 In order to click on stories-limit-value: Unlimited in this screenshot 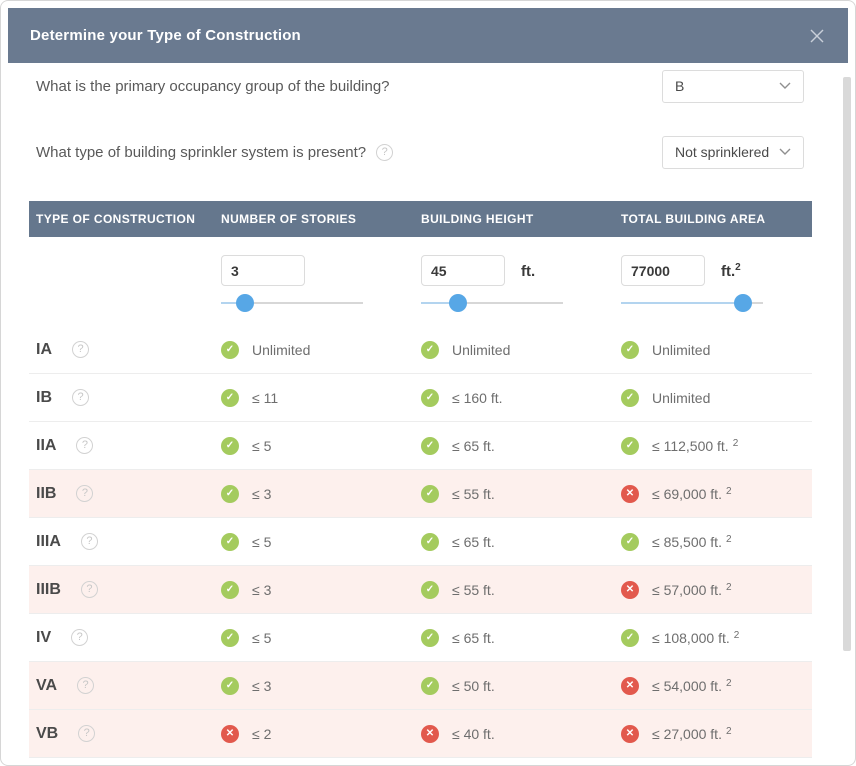, I will do `click(281, 349)`.